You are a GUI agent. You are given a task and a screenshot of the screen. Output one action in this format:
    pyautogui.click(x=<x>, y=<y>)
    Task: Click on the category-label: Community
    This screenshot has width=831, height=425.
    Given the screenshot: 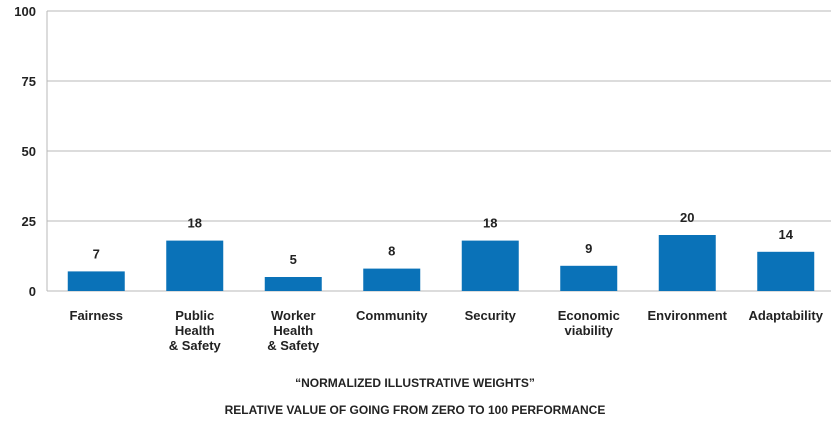 What is the action you would take?
    pyautogui.click(x=392, y=315)
    